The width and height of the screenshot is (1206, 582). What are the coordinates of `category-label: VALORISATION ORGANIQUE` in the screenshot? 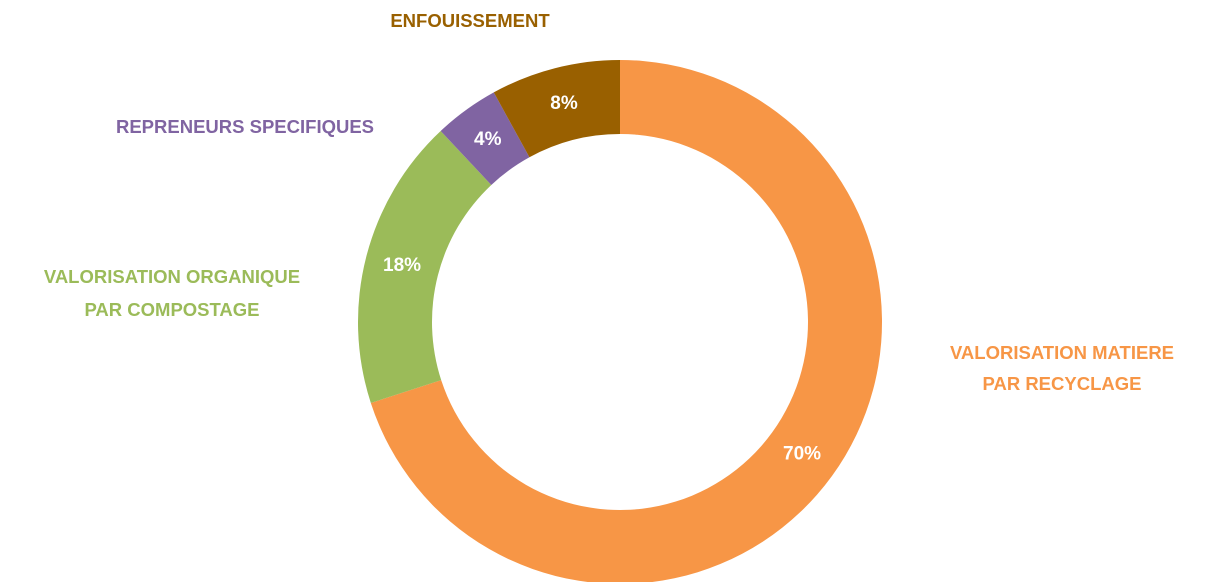 It's located at (172, 276).